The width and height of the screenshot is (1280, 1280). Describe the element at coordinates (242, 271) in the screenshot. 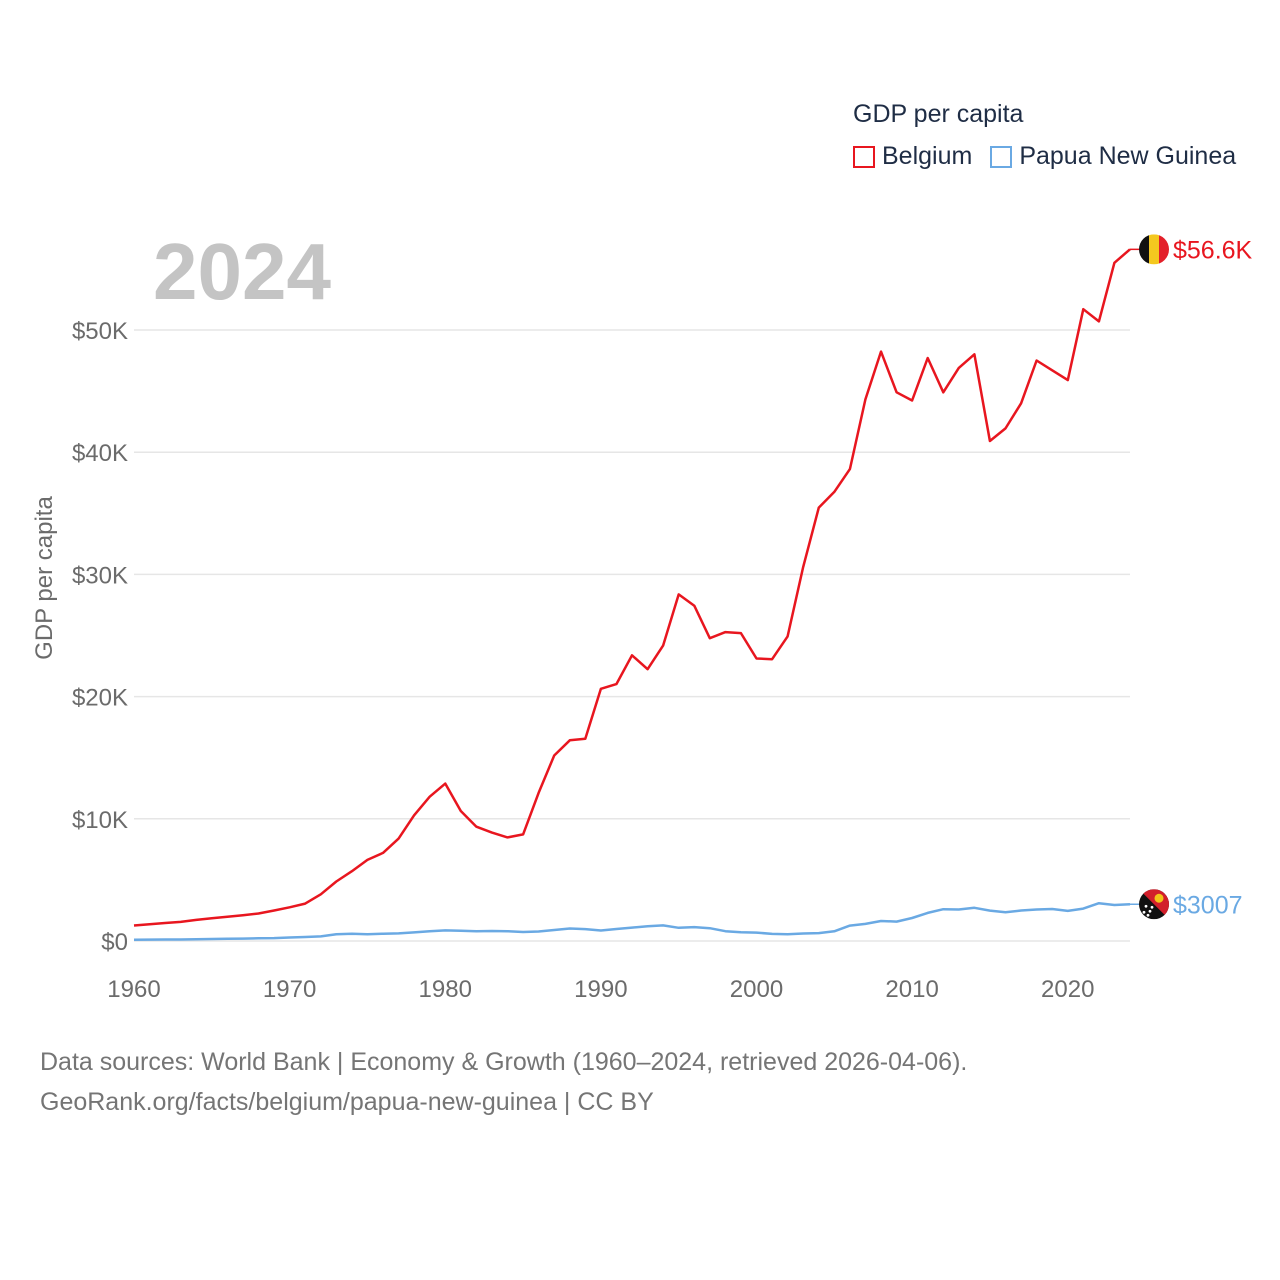

I see `year-label: 2024` at that location.